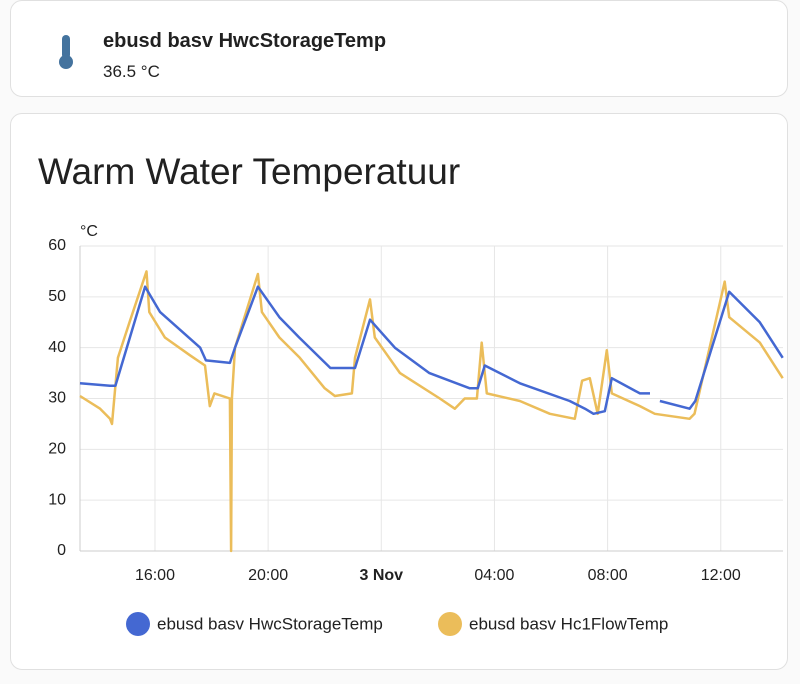  What do you see at coordinates (568, 623) in the screenshot?
I see `legend-label: ebusd basv Hc1FlowTemp` at bounding box center [568, 623].